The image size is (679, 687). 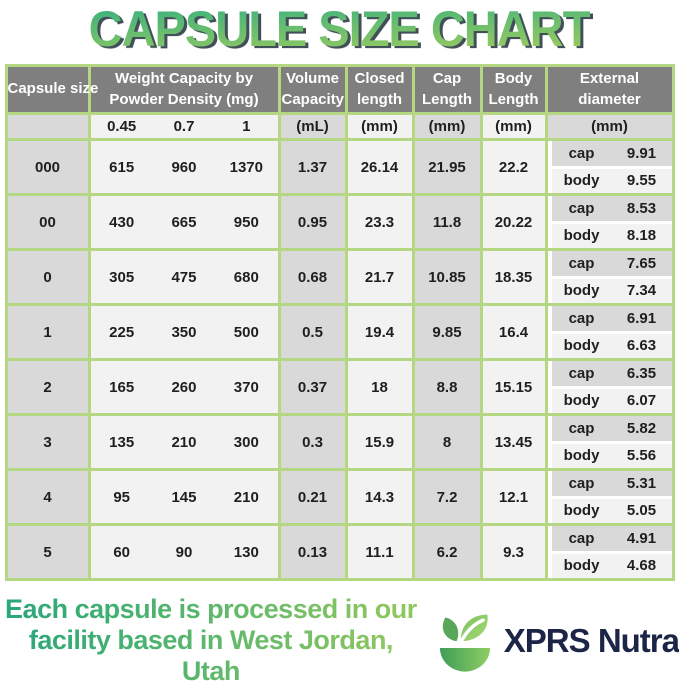 What do you see at coordinates (513, 277) in the screenshot?
I see `body-length-cell: 18.35` at bounding box center [513, 277].